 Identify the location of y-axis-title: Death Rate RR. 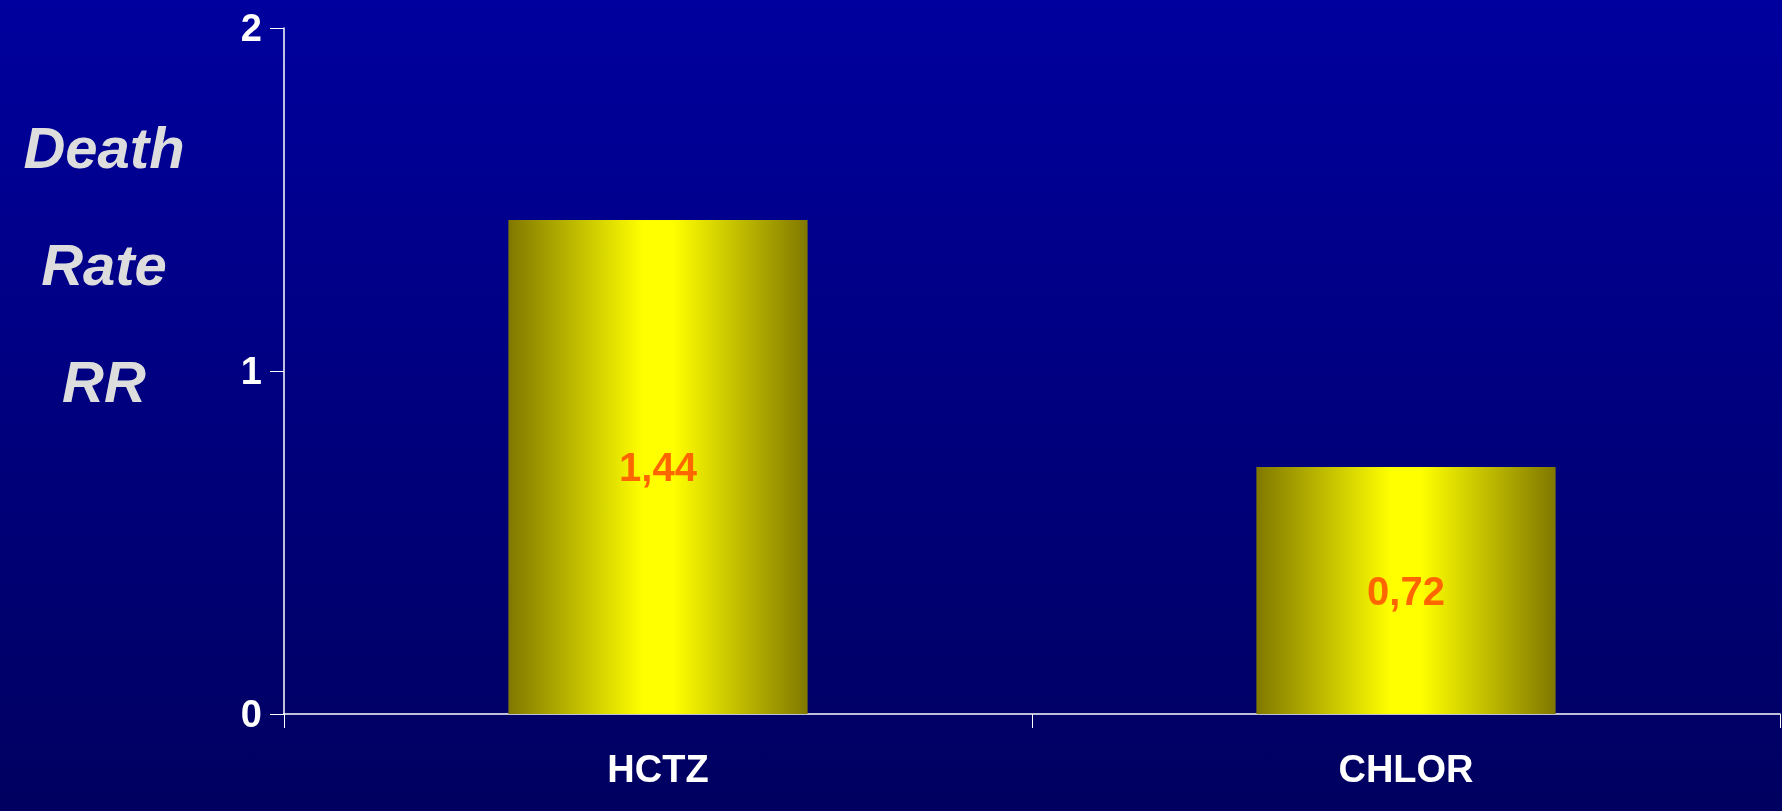
(104, 264).